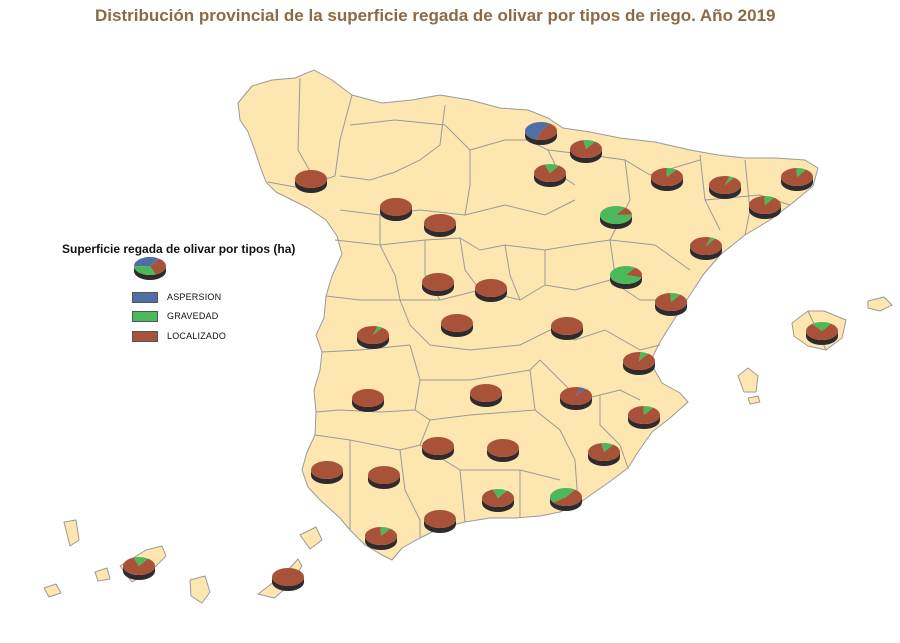 This screenshot has width=900, height=643. I want to click on pie-murcia-slice-gravedad, so click(607, 447).